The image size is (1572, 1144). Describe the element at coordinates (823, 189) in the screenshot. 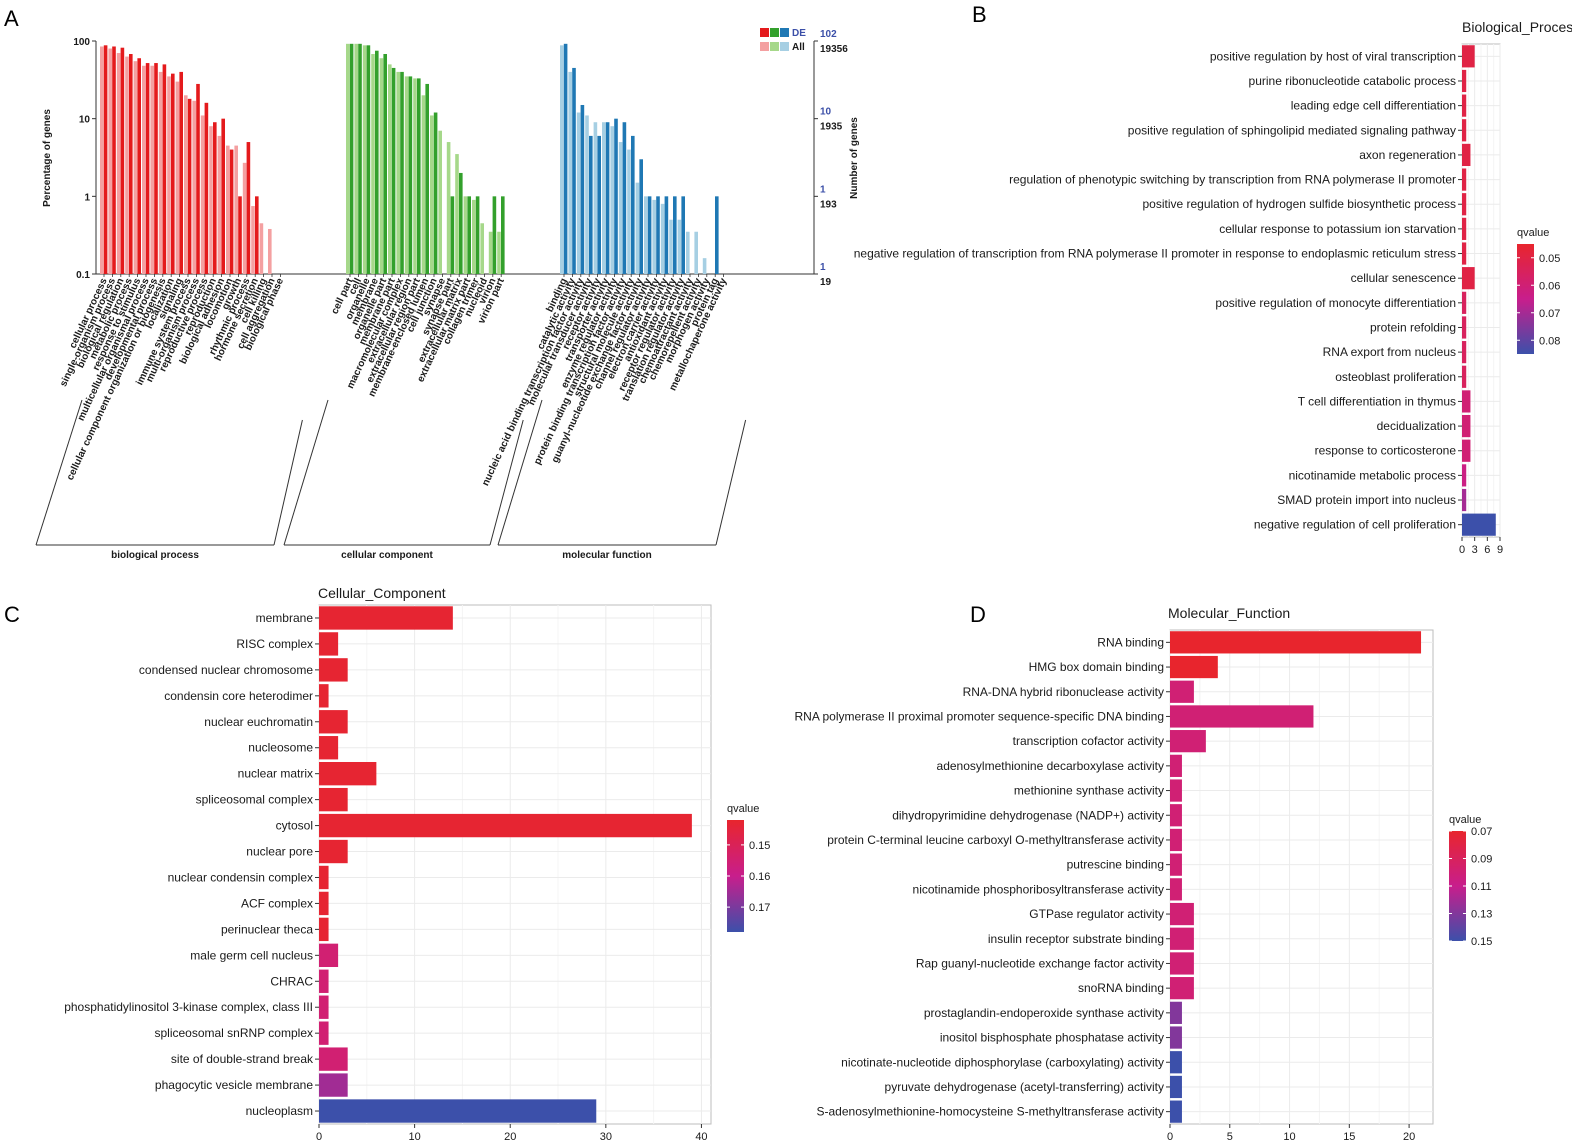

I see `y2-de-tick-label: 1` at that location.